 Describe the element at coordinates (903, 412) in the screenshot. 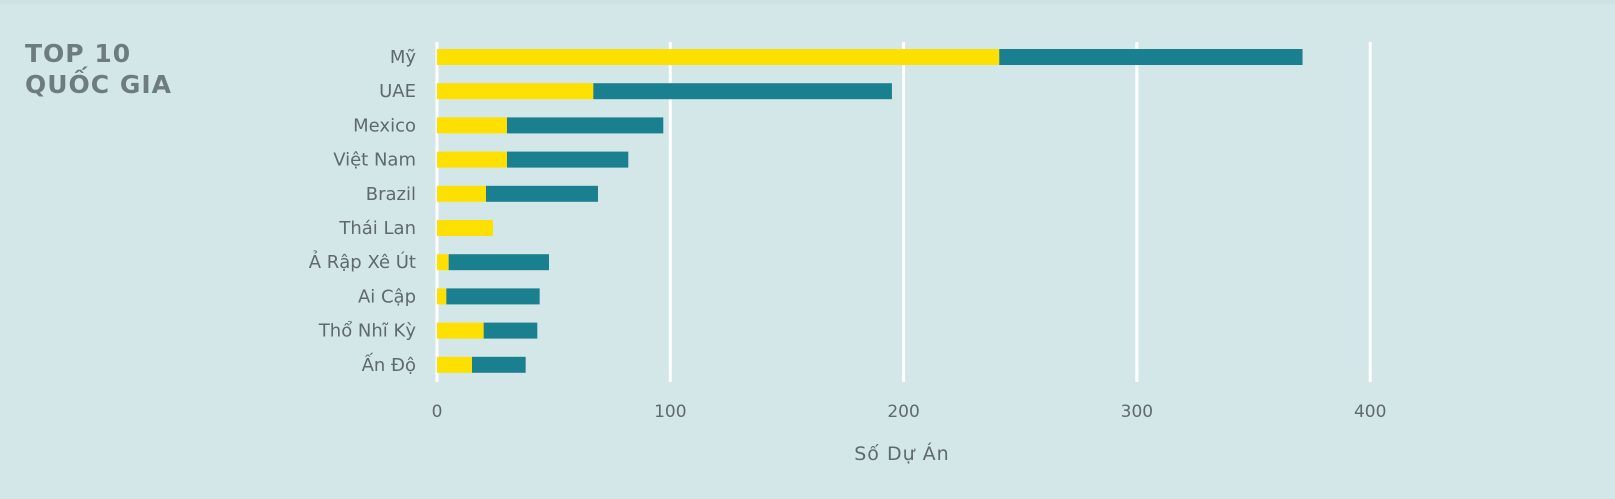

I see `x-tick-label: 200` at that location.